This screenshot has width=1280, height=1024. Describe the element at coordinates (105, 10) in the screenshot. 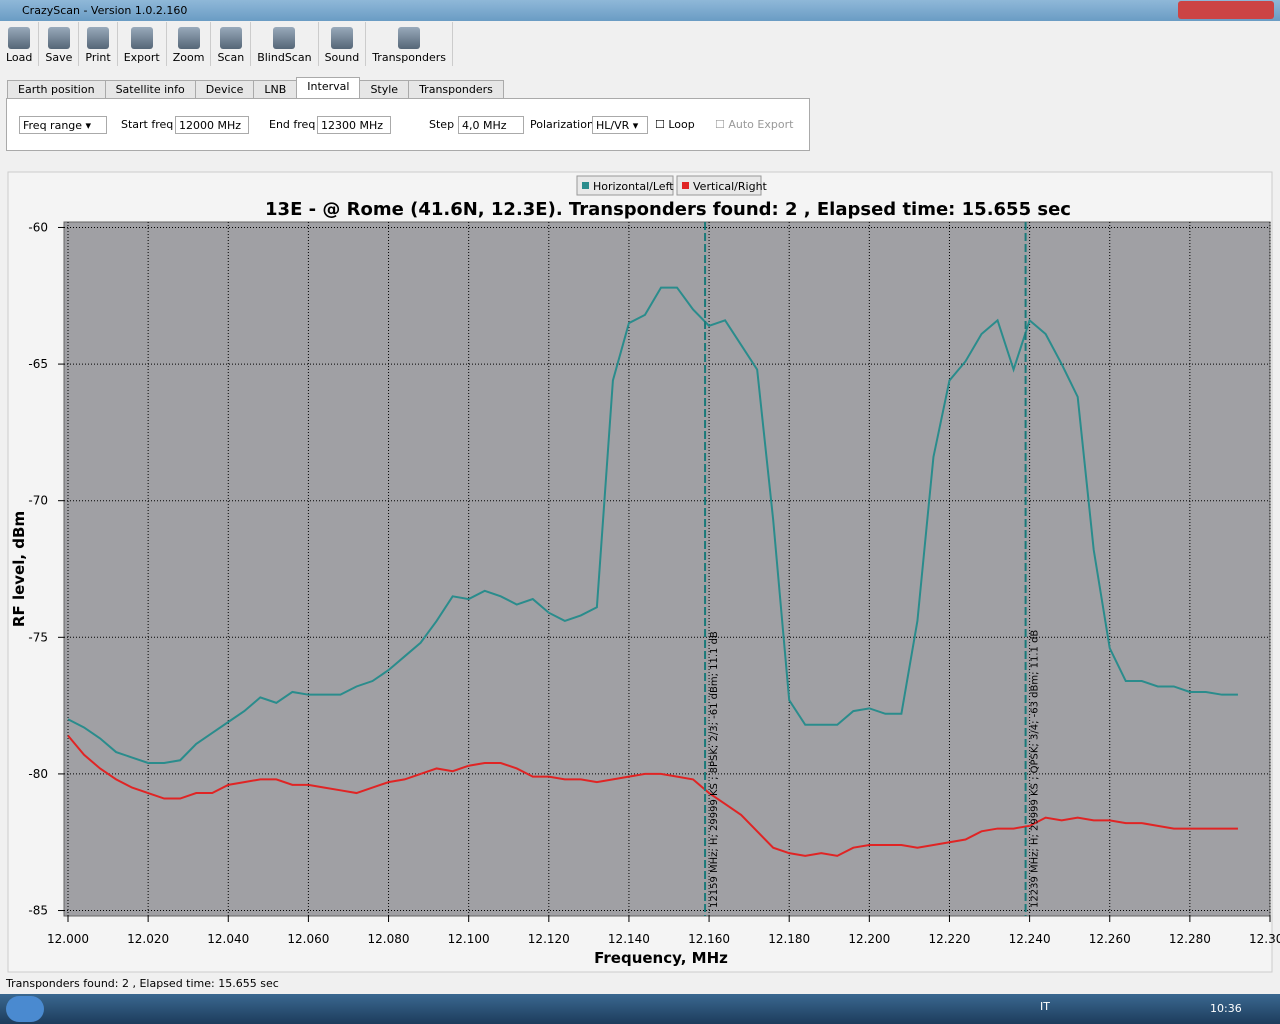

I see `window-title: CrazyScan - Version 1.0.2.160` at that location.